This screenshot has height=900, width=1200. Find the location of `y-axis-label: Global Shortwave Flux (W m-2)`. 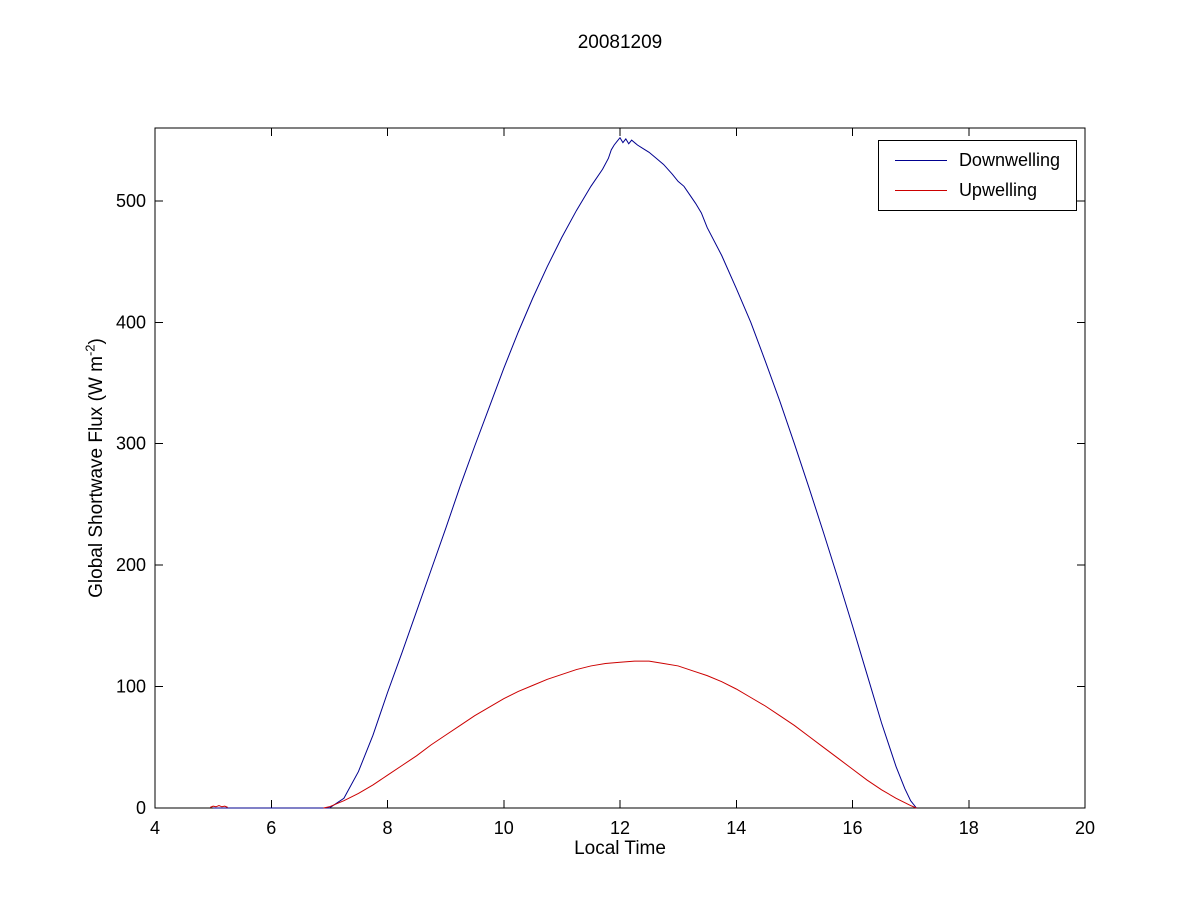

y-axis-label: Global Shortwave Flux (W m-2) is located at coordinates (95, 468).